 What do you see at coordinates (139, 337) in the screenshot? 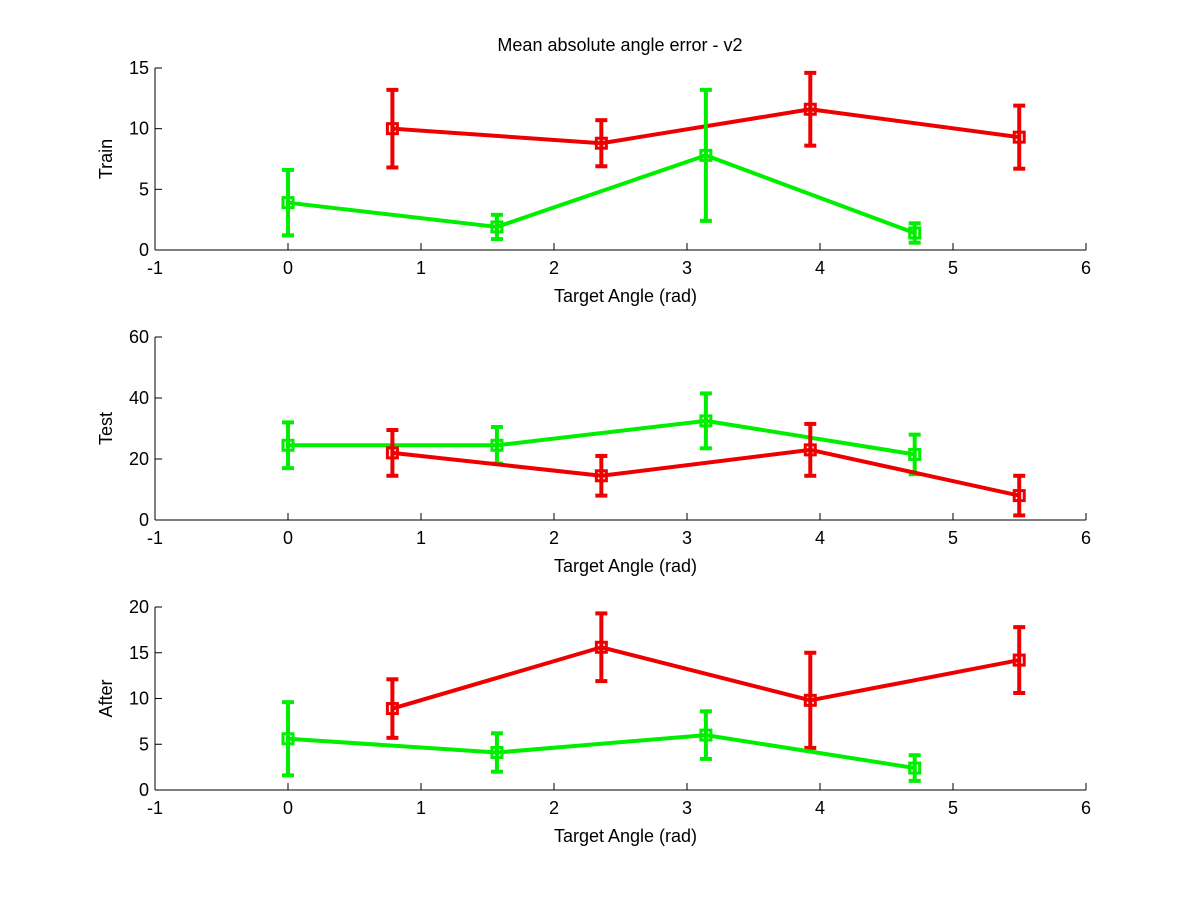
I see `y-tick-label: 60` at bounding box center [139, 337].